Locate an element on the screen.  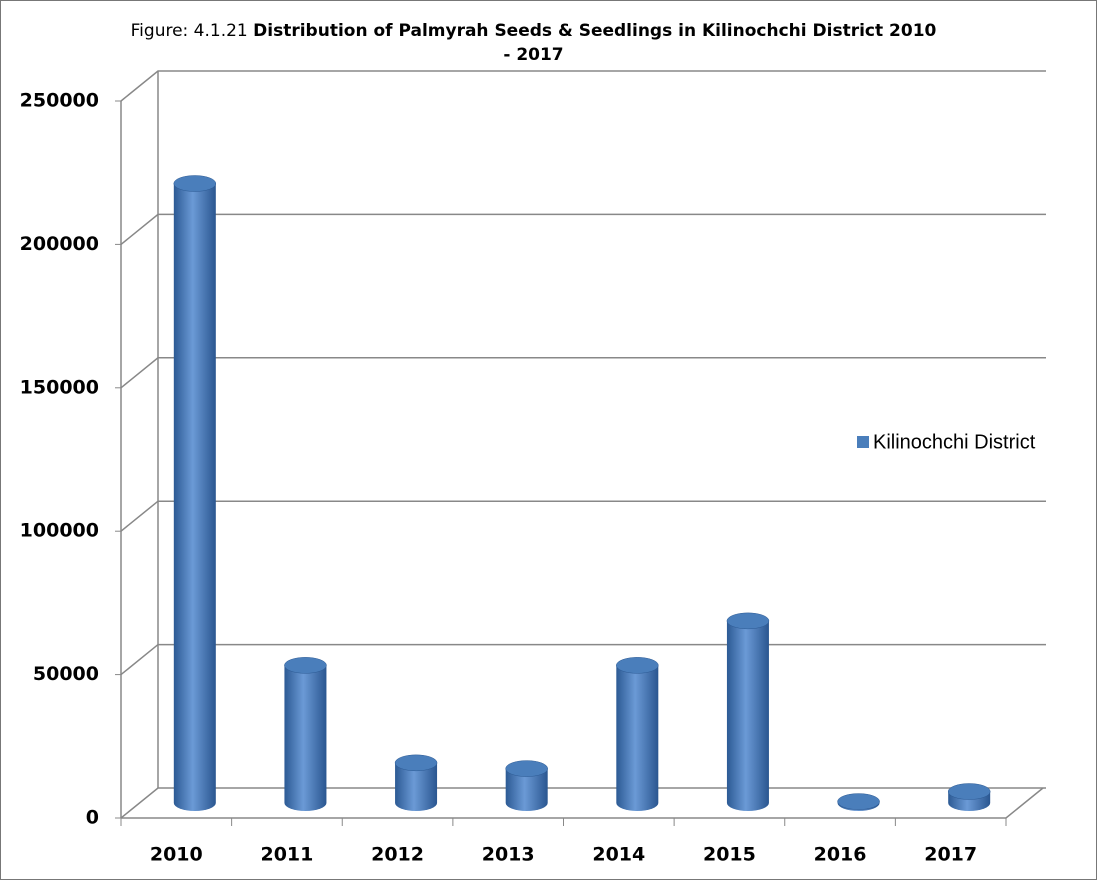
x-tick-label: 2011 is located at coordinates (286, 855).